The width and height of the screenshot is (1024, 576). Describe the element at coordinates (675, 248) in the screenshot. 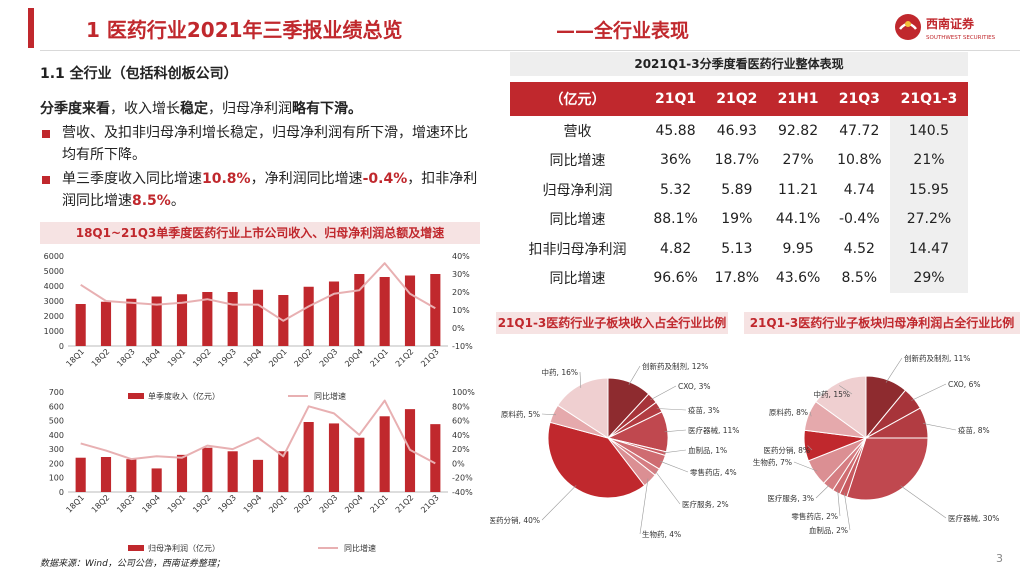

I see `table-cell: 4.82` at that location.